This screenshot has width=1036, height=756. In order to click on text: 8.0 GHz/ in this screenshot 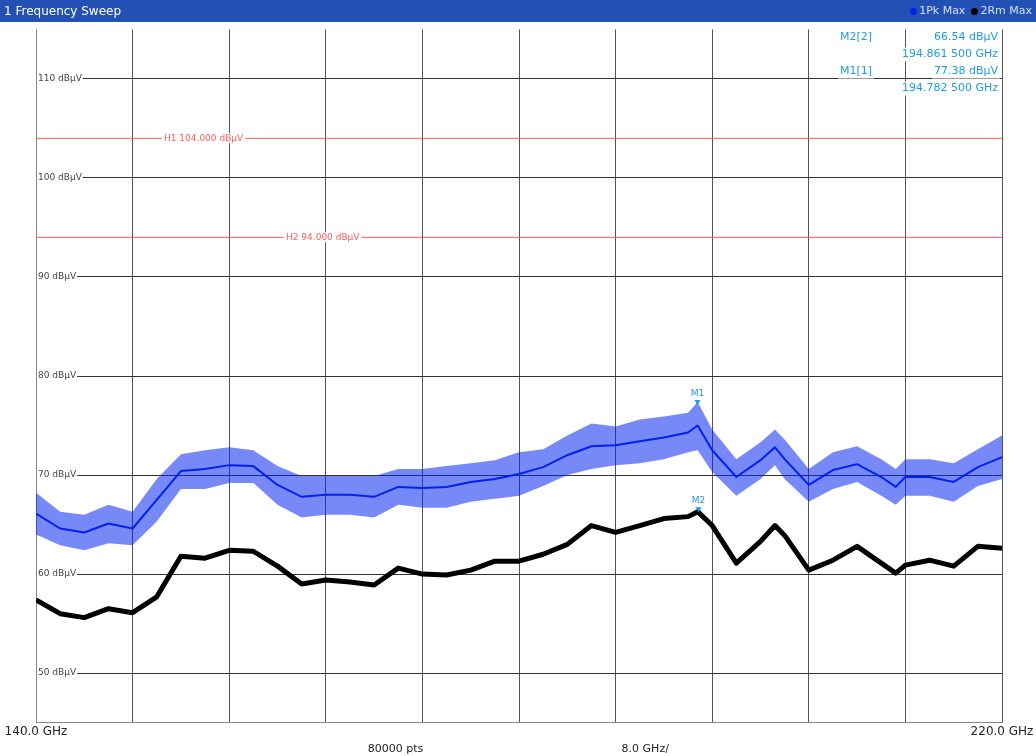, I will do `click(645, 748)`.